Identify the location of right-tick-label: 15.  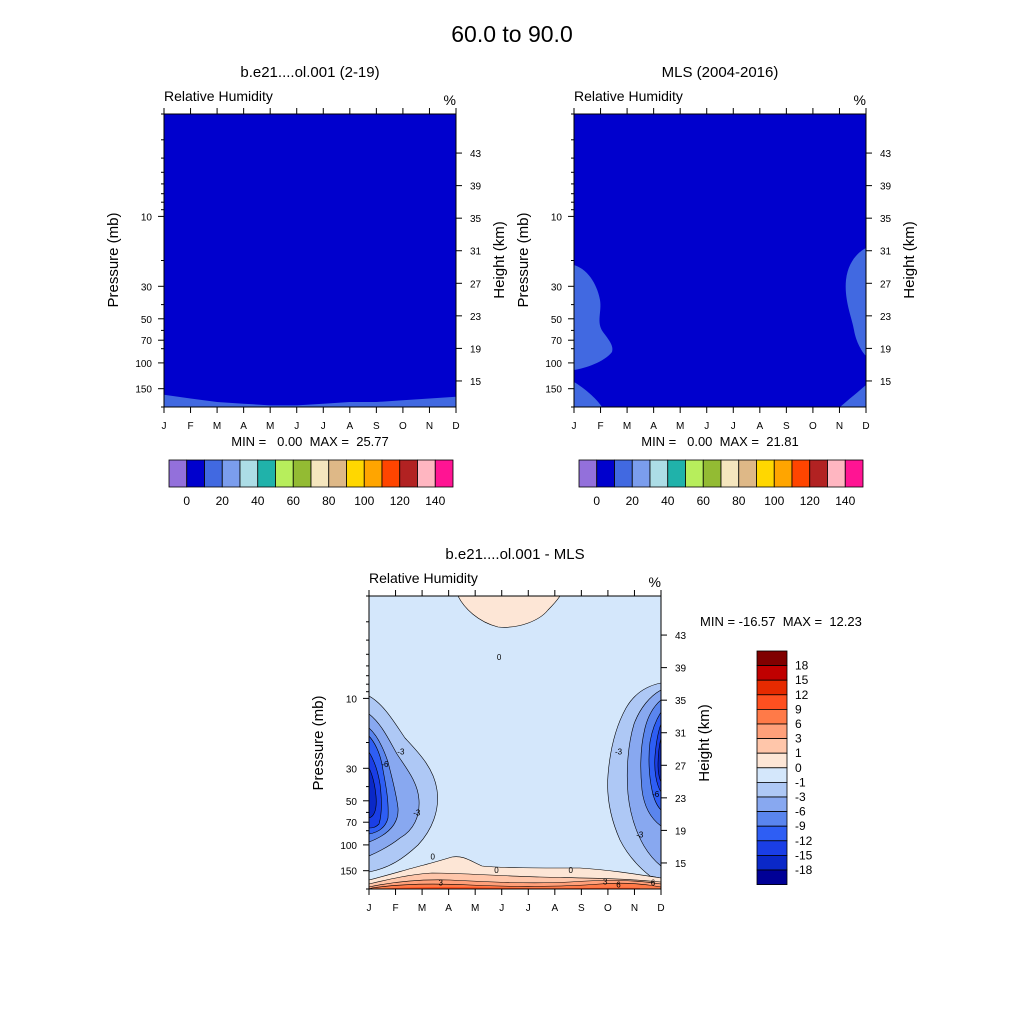
(681, 864).